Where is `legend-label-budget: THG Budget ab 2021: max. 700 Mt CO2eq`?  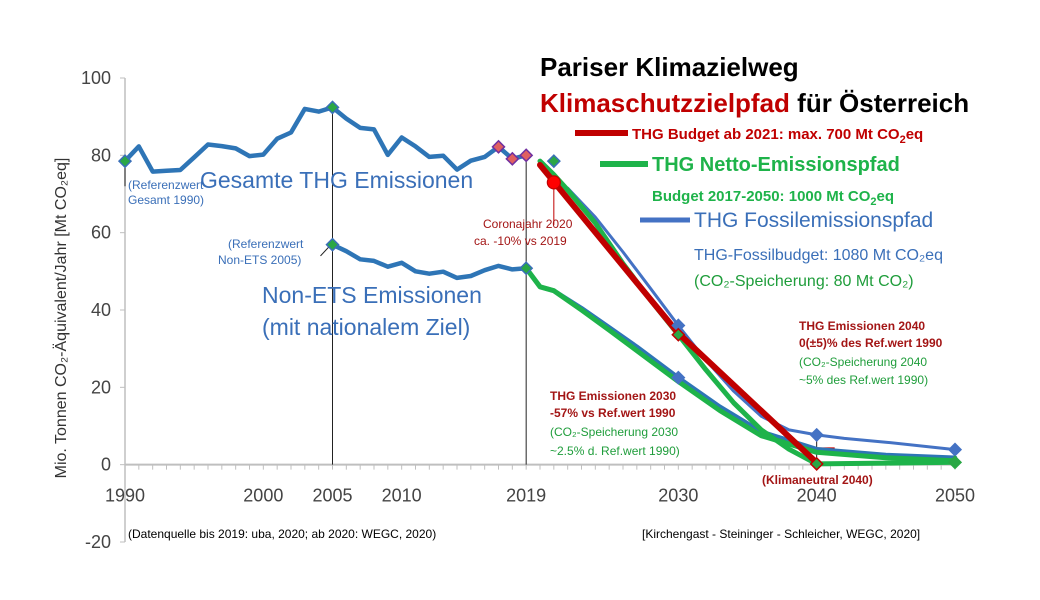 legend-label-budget: THG Budget ab 2021: max. 700 Mt CO2eq is located at coordinates (777, 136).